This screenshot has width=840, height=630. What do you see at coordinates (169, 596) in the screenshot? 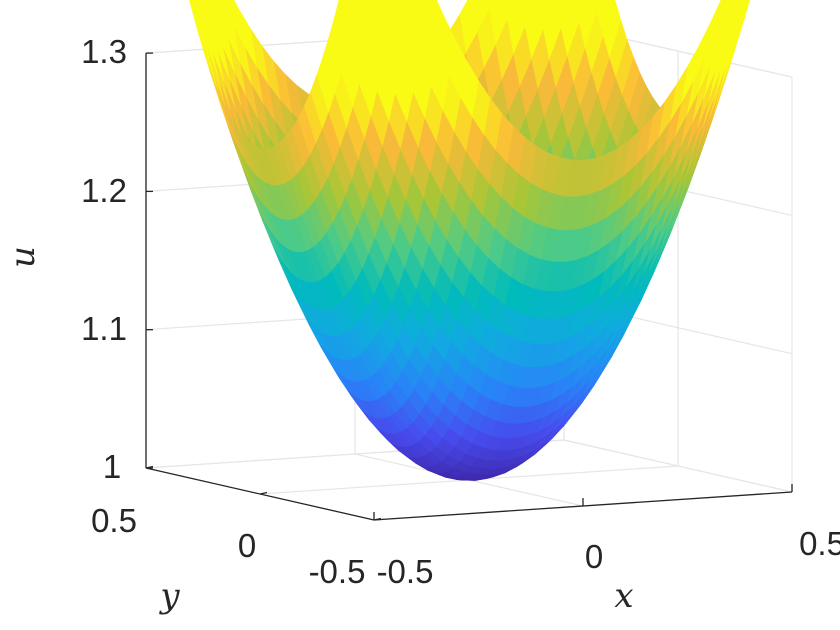
I see `y-axis-label: y` at bounding box center [169, 596].